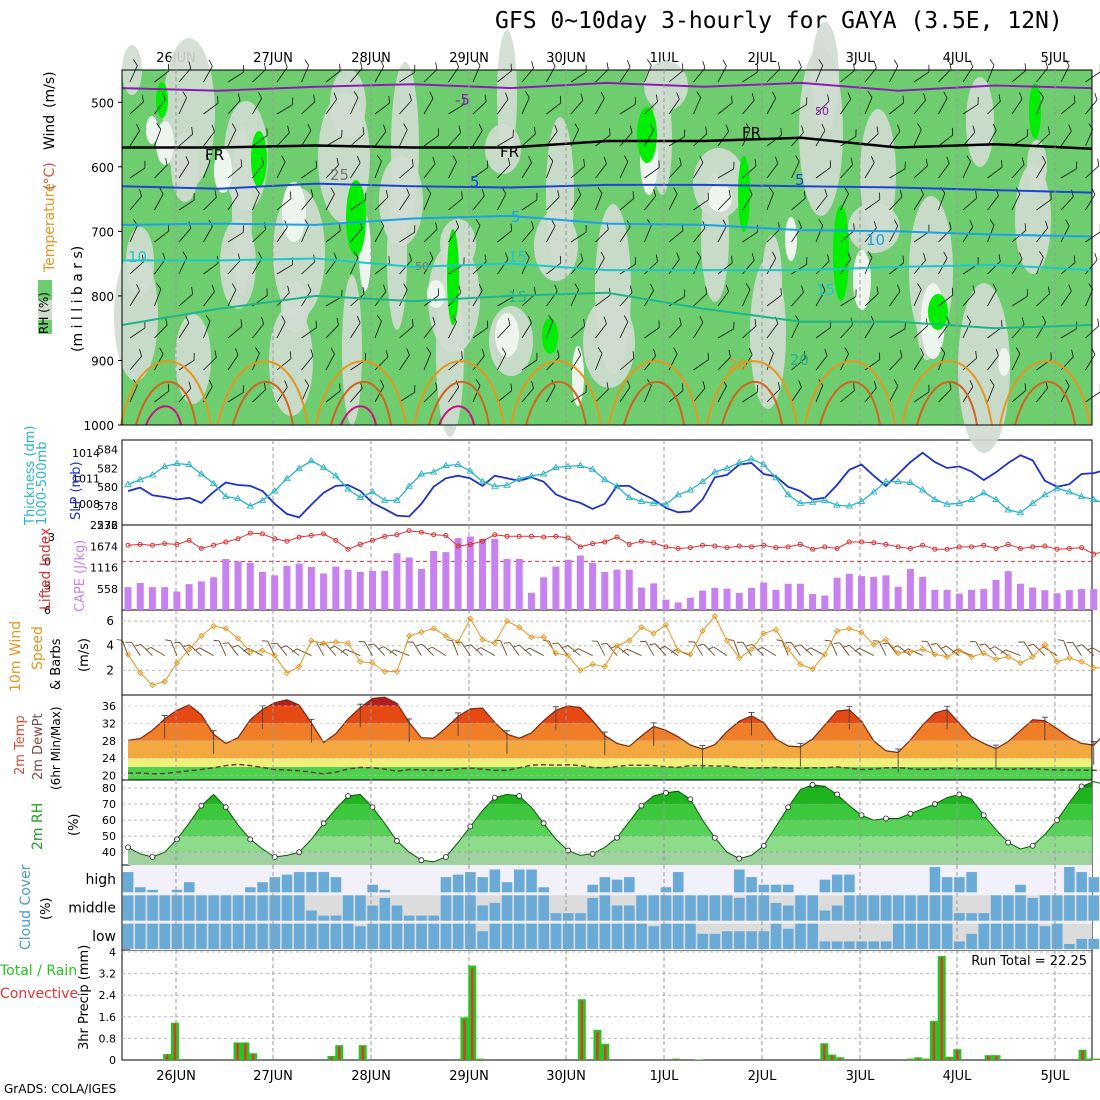 The width and height of the screenshot is (1100, 1100). Describe the element at coordinates (20, 745) in the screenshot. I see `axis-label-2m-temp: 2m Temp` at that location.